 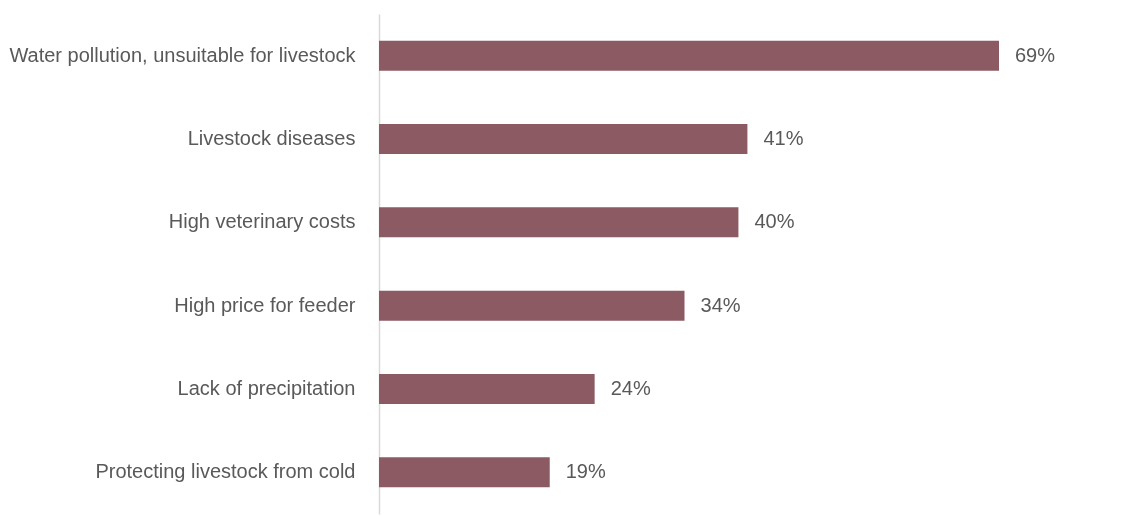 What do you see at coordinates (783, 138) in the screenshot?
I see `data-label: 41%` at bounding box center [783, 138].